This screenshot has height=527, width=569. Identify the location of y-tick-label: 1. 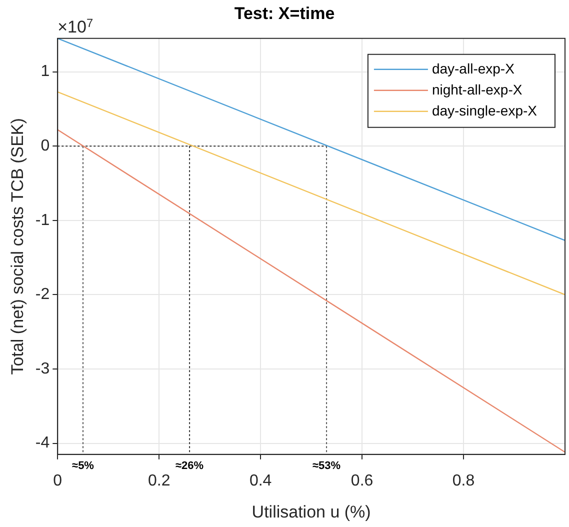
(45, 71).